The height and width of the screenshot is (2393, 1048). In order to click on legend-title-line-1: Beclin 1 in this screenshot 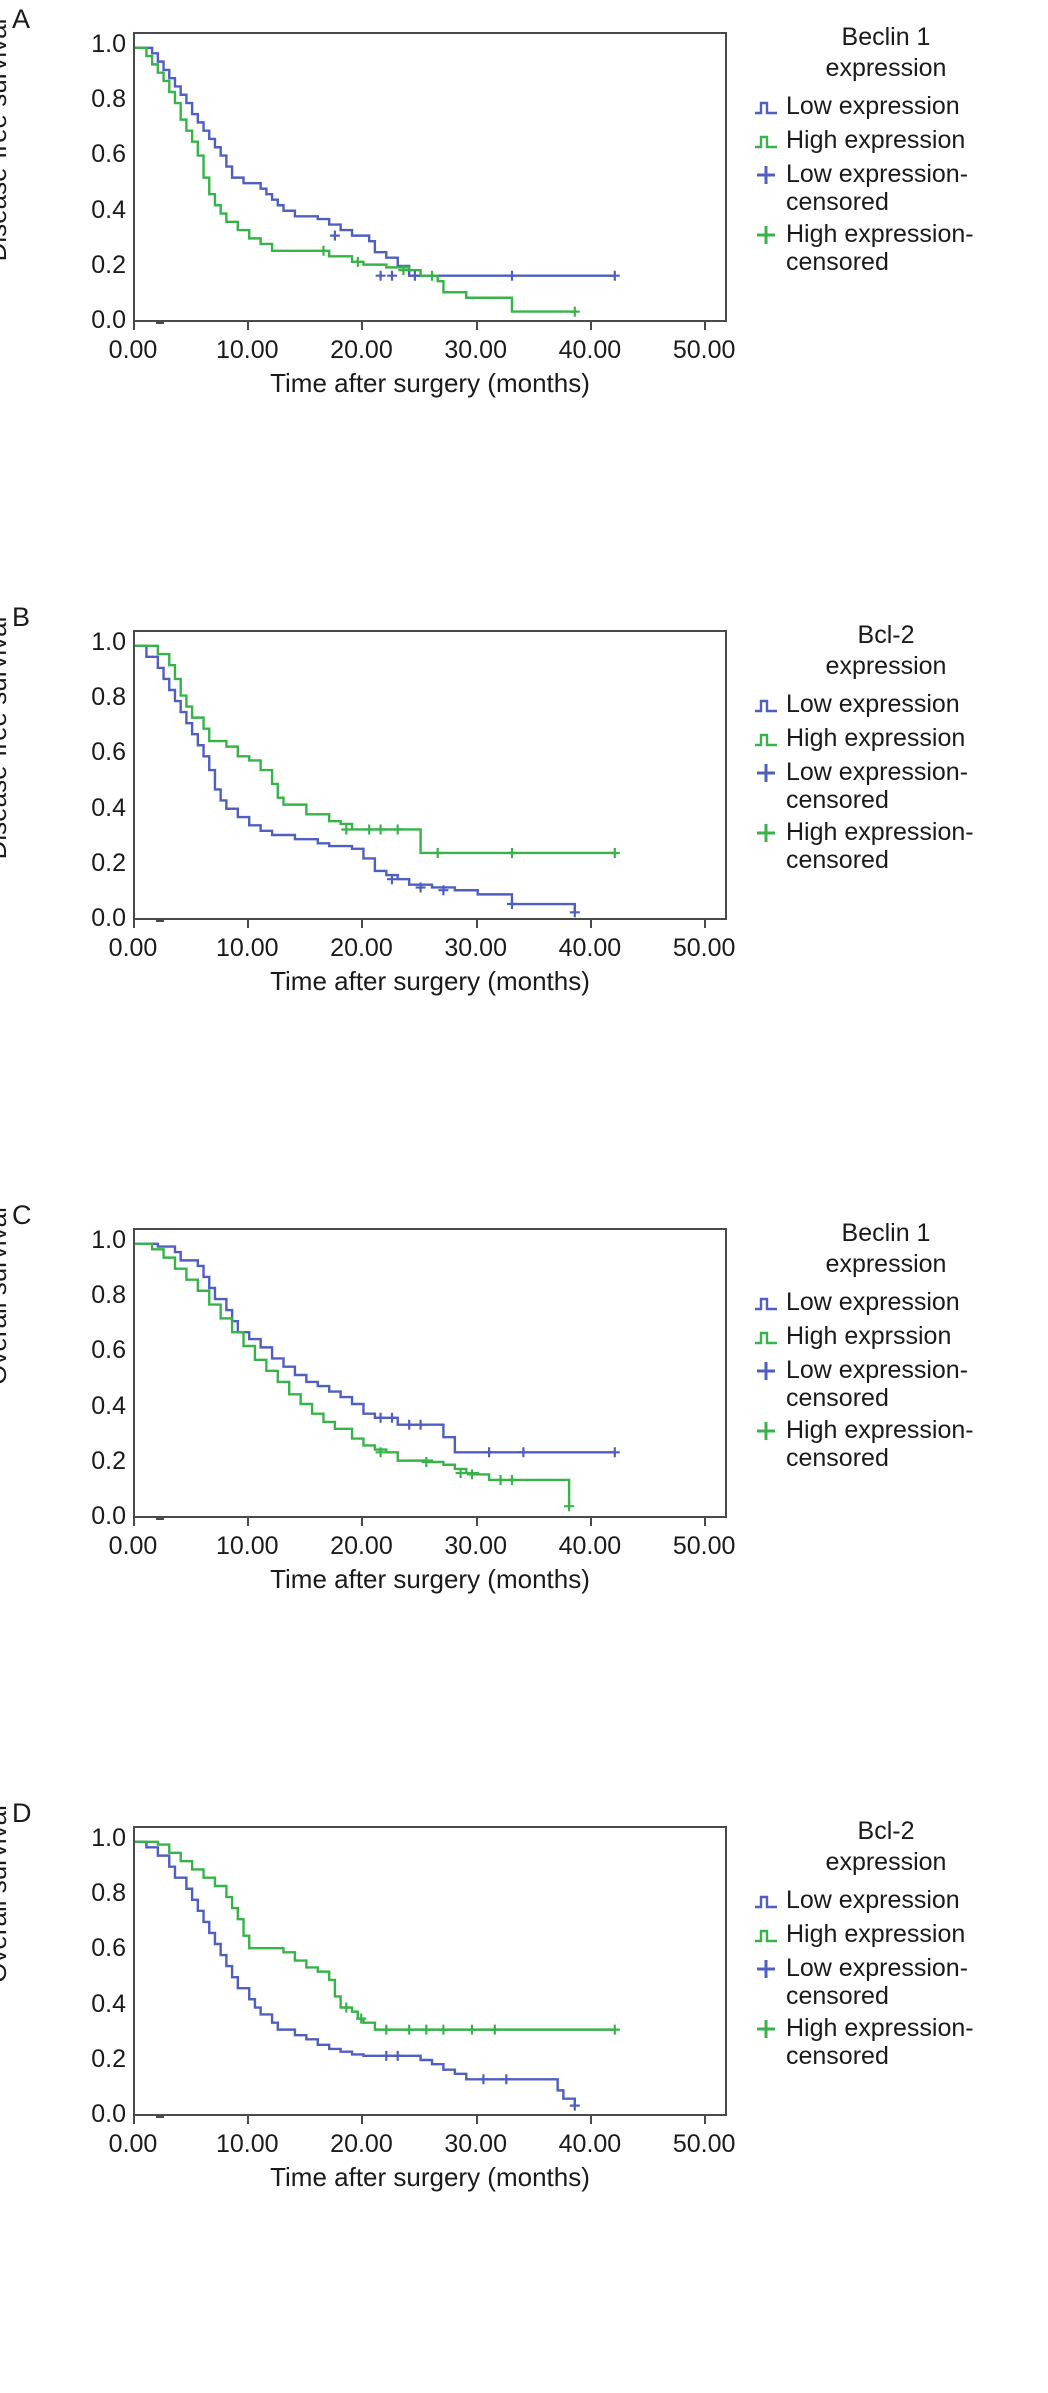, I will do `click(886, 37)`.